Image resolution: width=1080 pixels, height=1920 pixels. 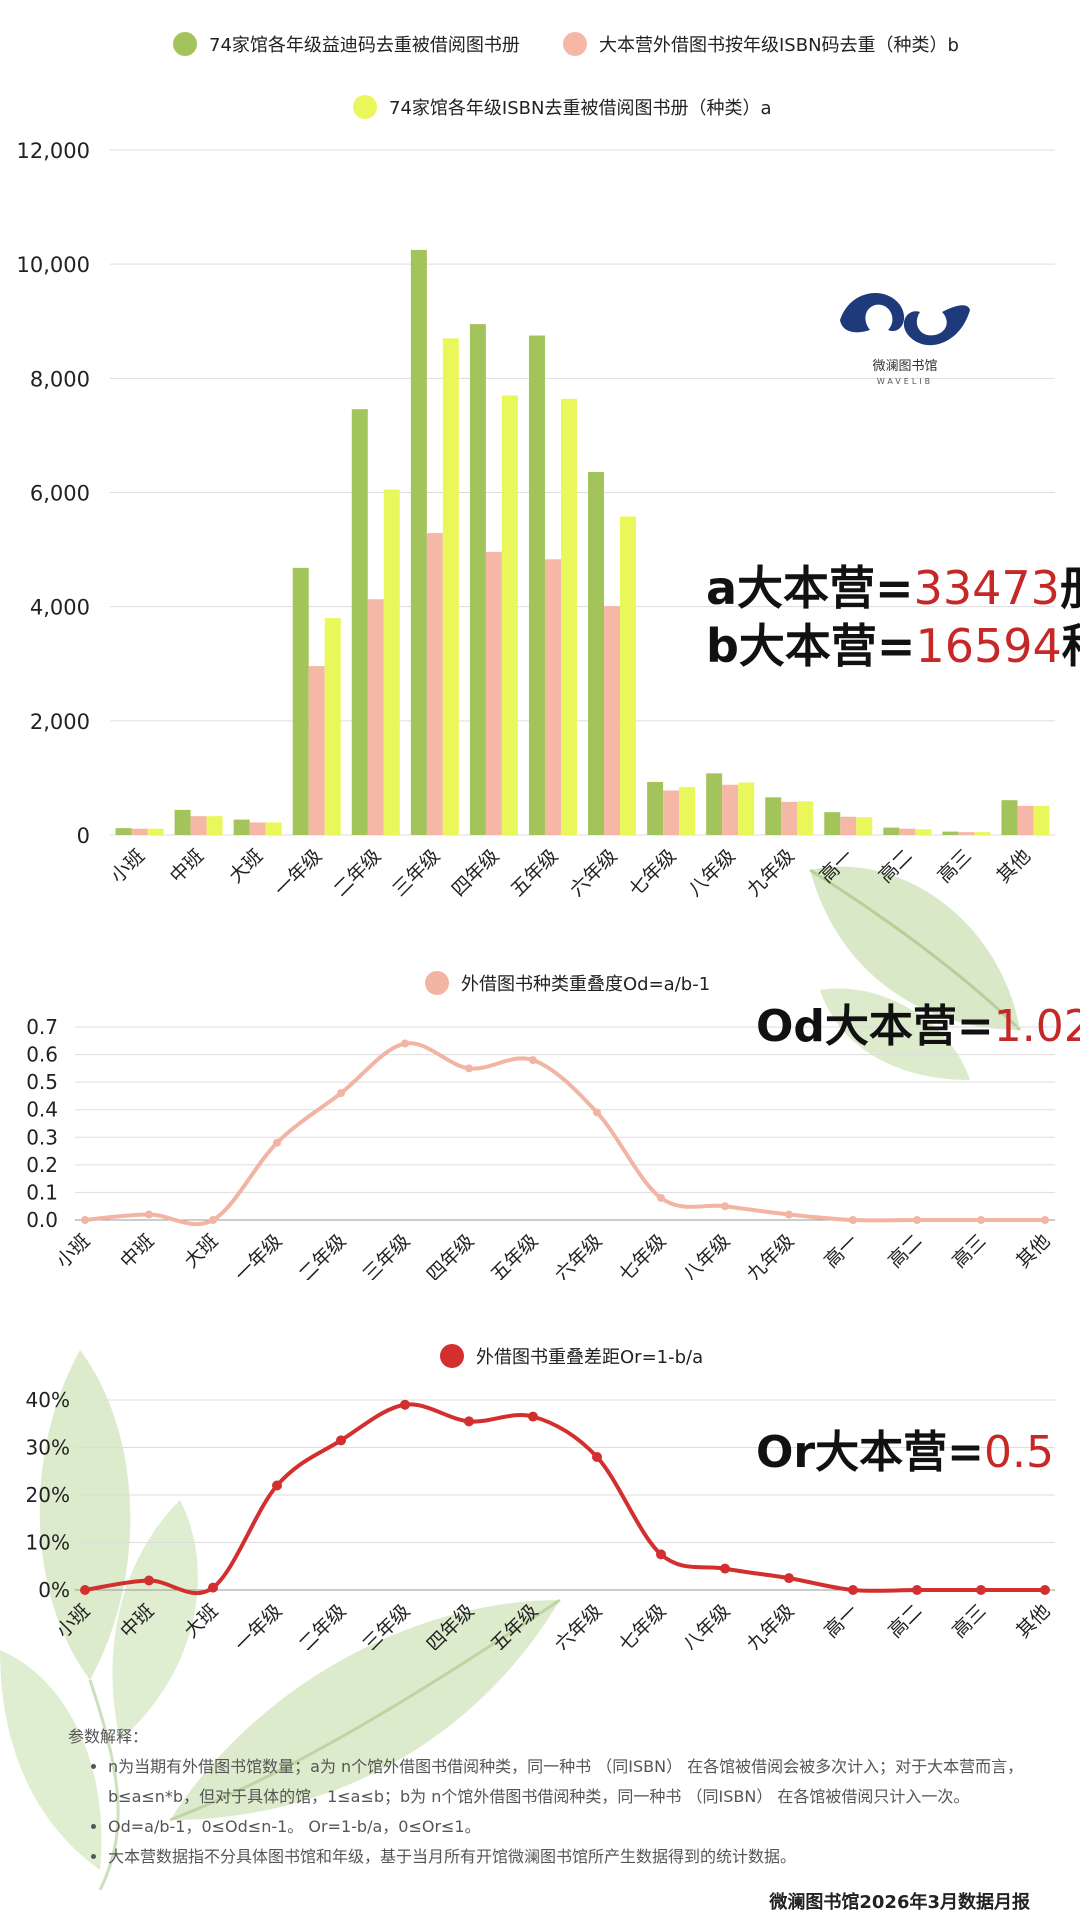 What do you see at coordinates (515, 1255) in the screenshot?
I see `x-tick-label: 五年级` at bounding box center [515, 1255].